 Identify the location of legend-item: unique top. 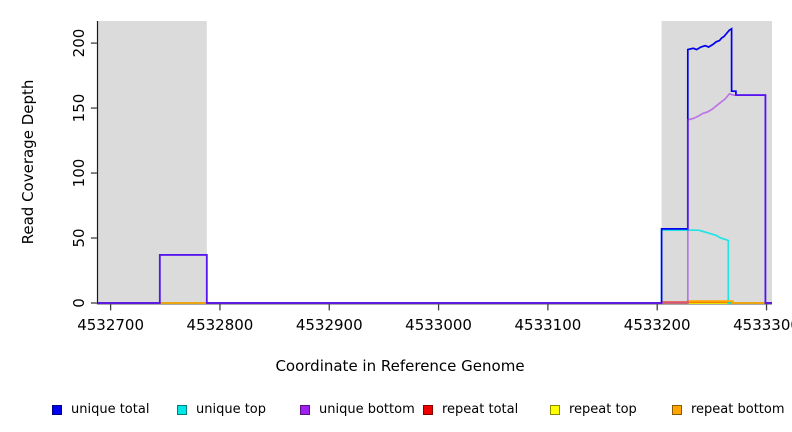
(221, 409).